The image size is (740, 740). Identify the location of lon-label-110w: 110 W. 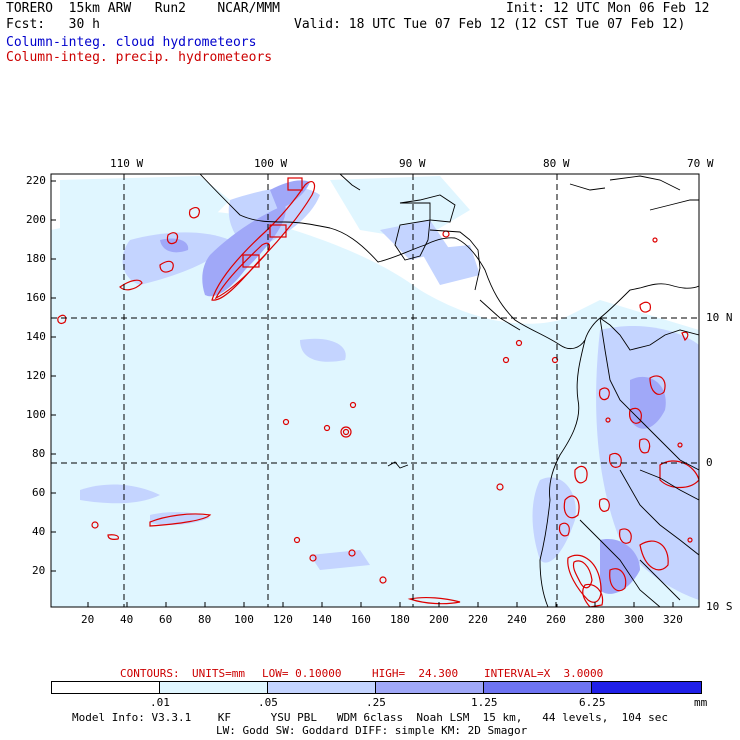
(127, 163).